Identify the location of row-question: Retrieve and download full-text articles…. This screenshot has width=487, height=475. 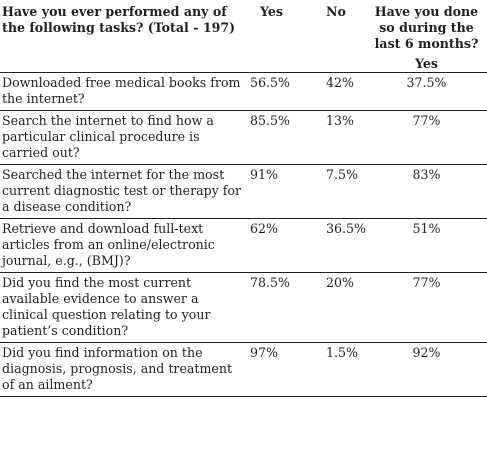
(108, 244).